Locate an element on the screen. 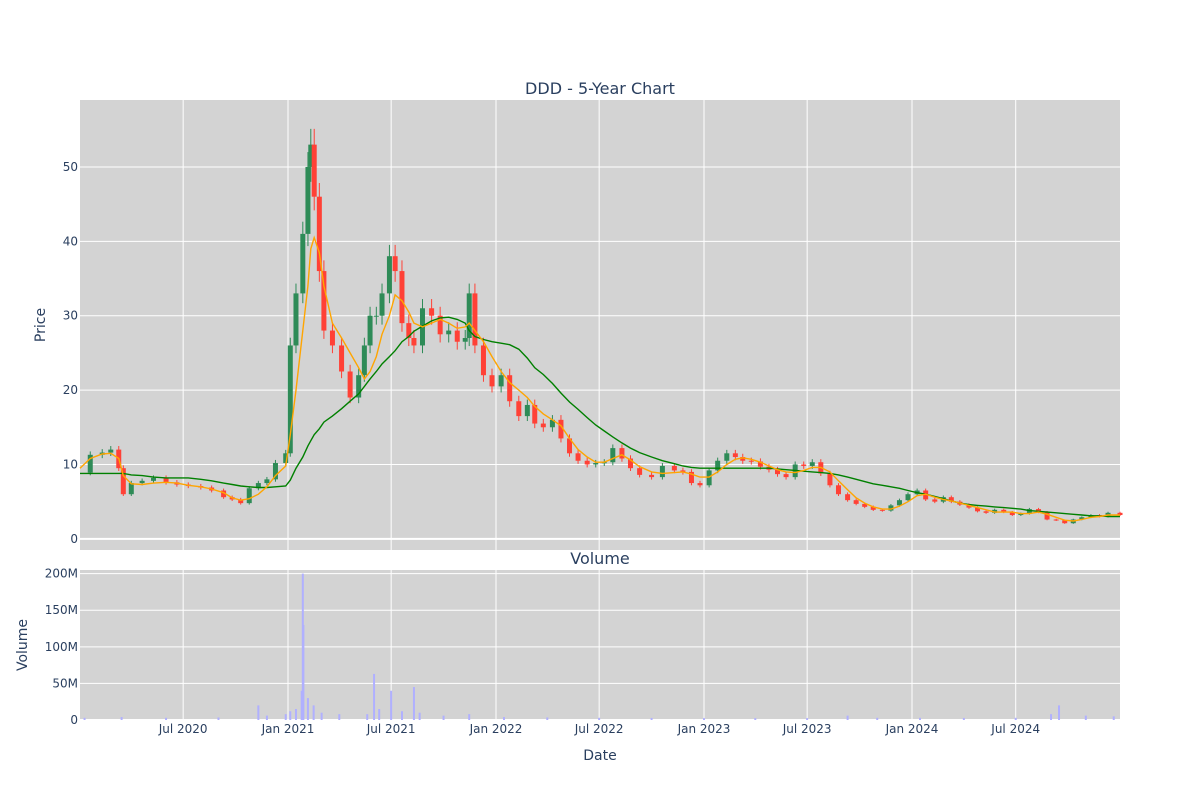  price-y-tick-label: 20 is located at coordinates (70, 390).